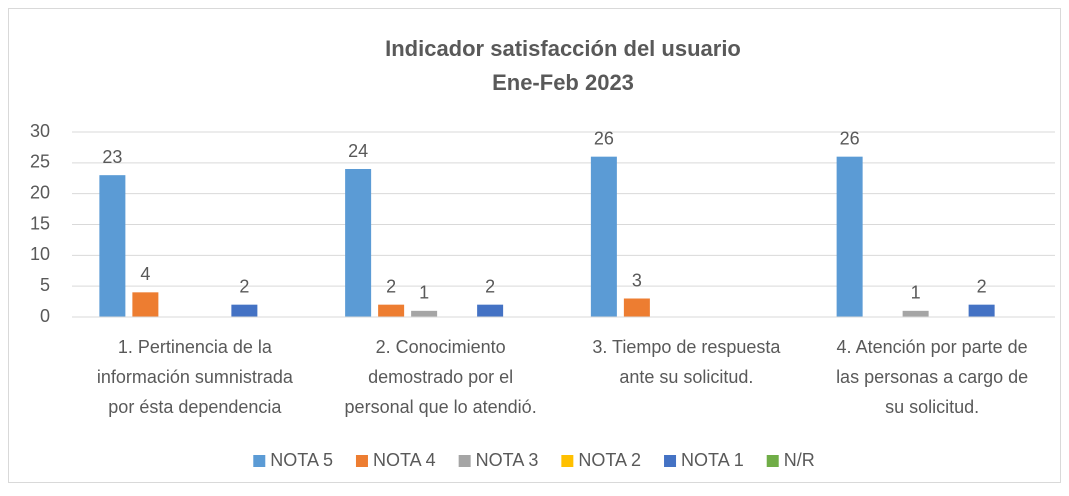 The image size is (1069, 496). Describe the element at coordinates (609, 460) in the screenshot. I see `legend-label: NOTA 2` at that location.